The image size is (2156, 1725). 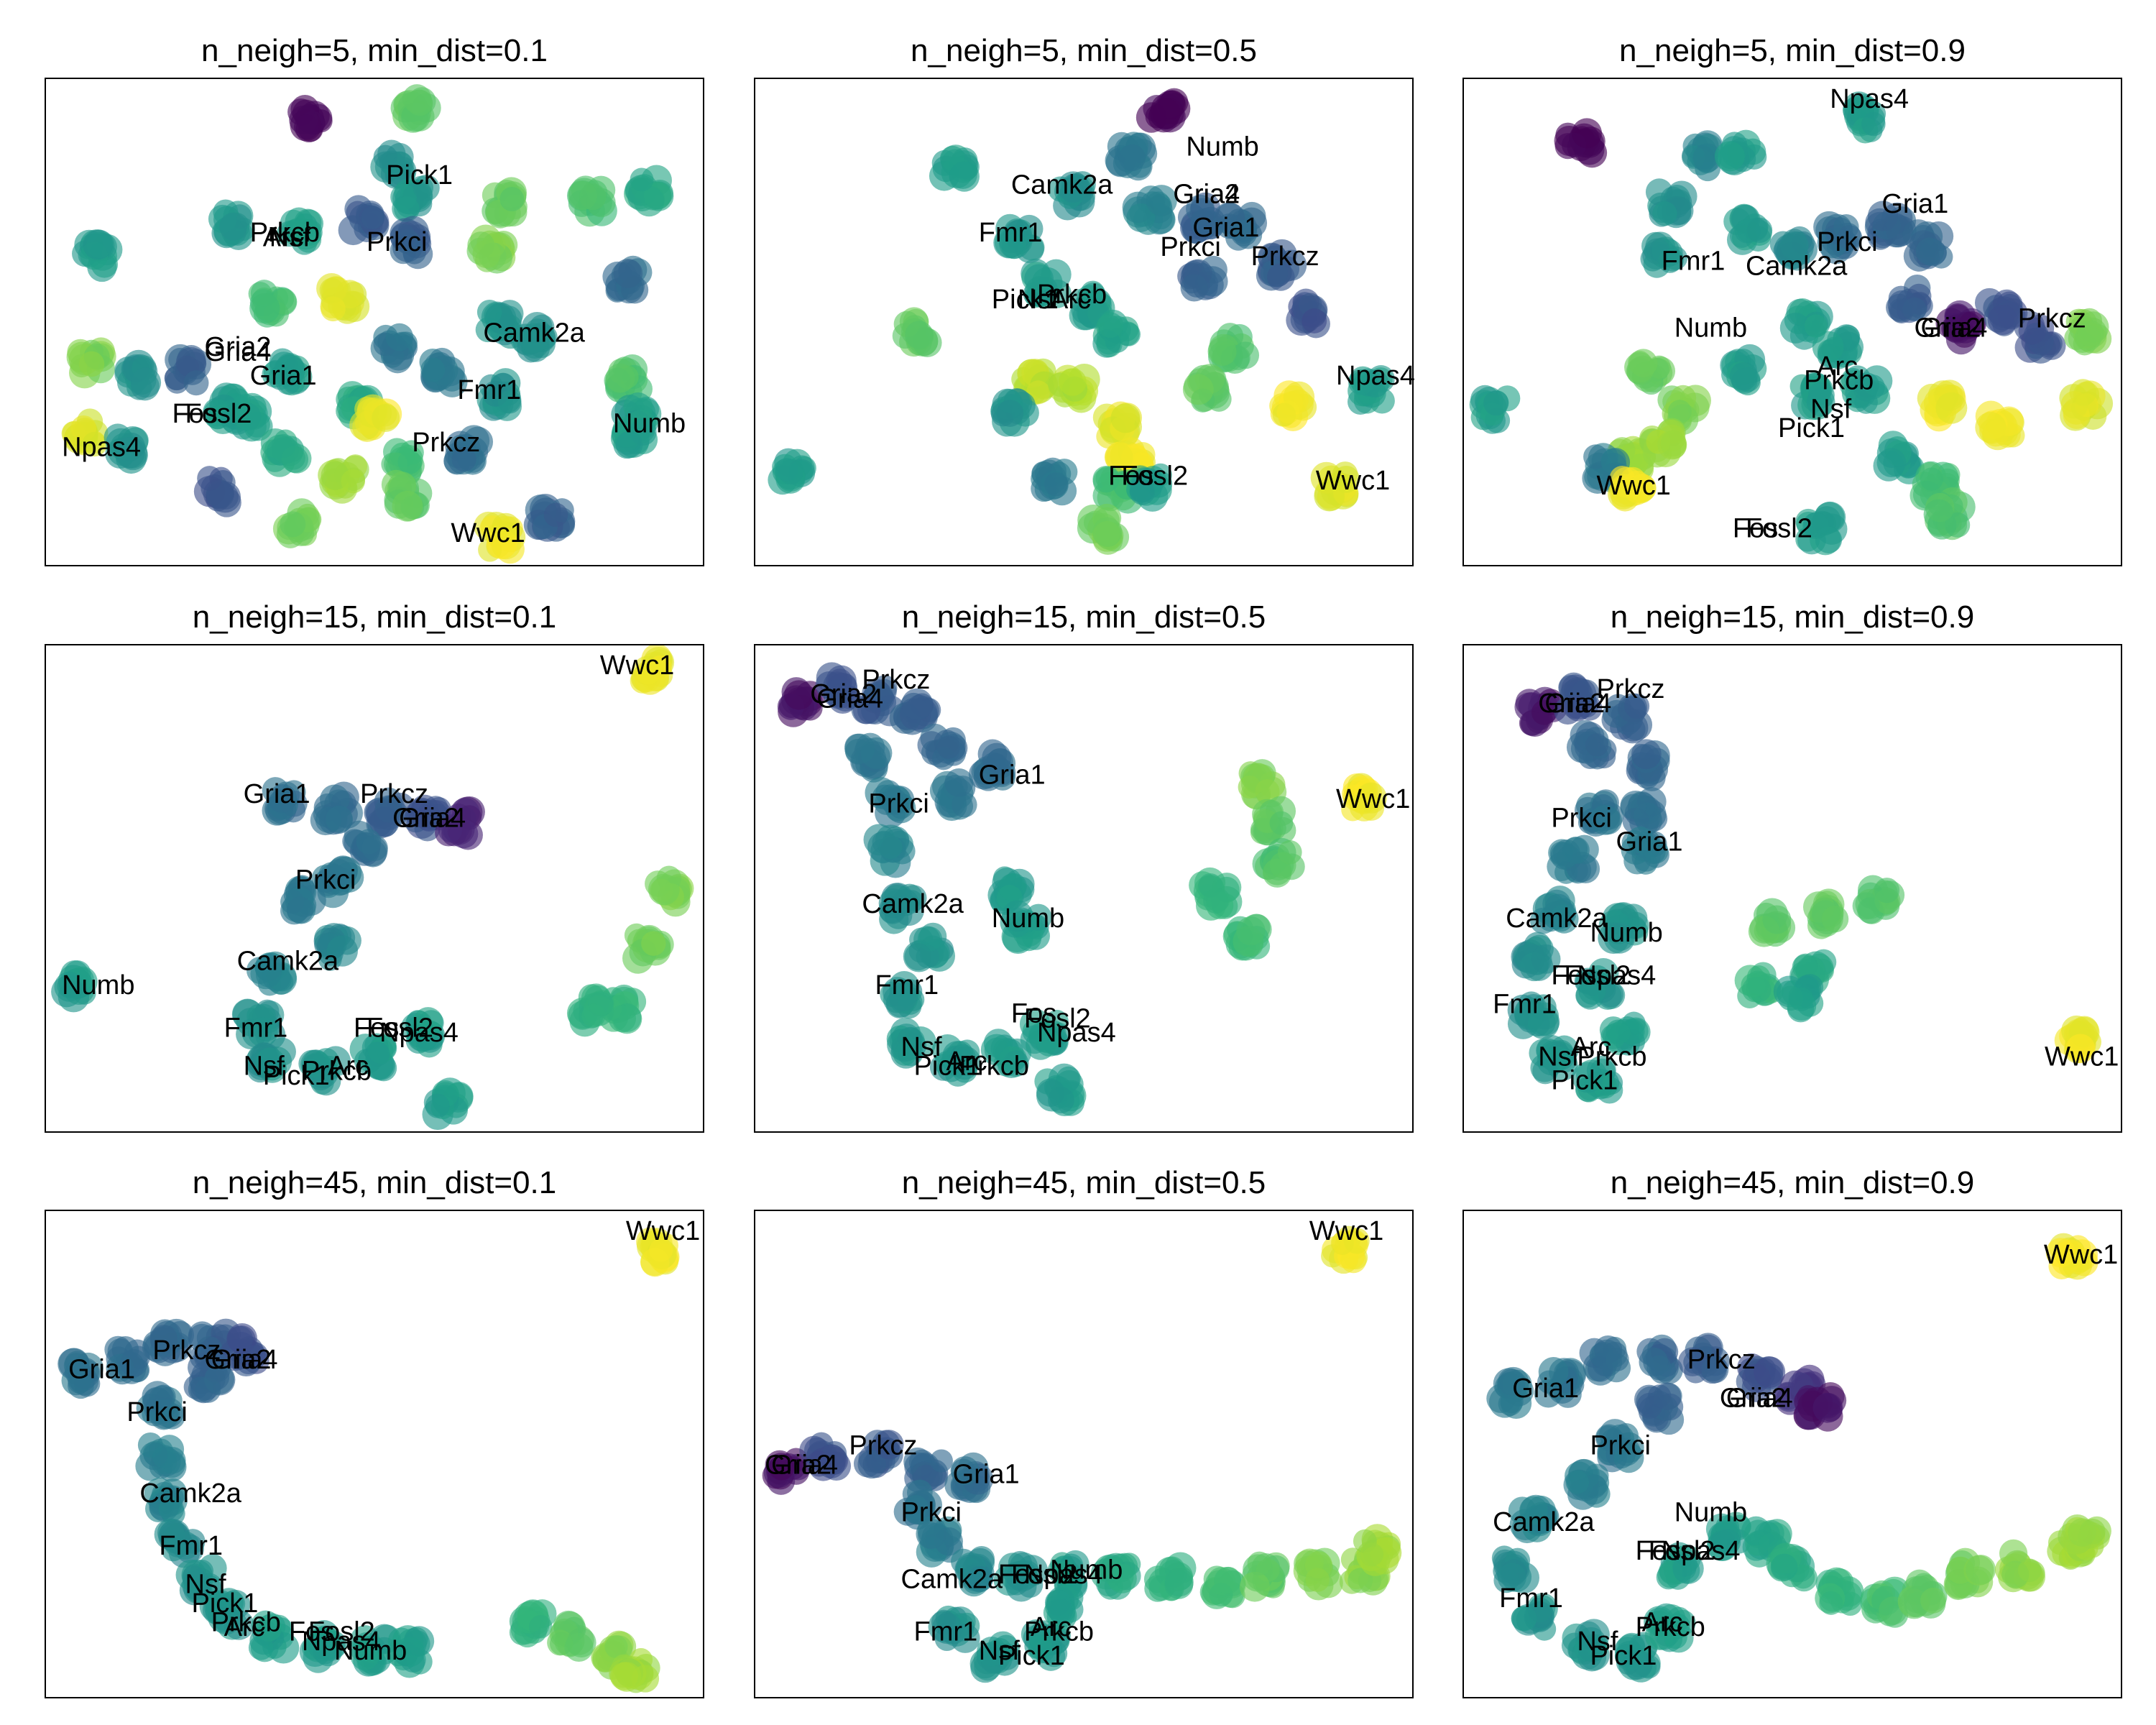 I want to click on gene-label: Prkcb, so click(x=285, y=233).